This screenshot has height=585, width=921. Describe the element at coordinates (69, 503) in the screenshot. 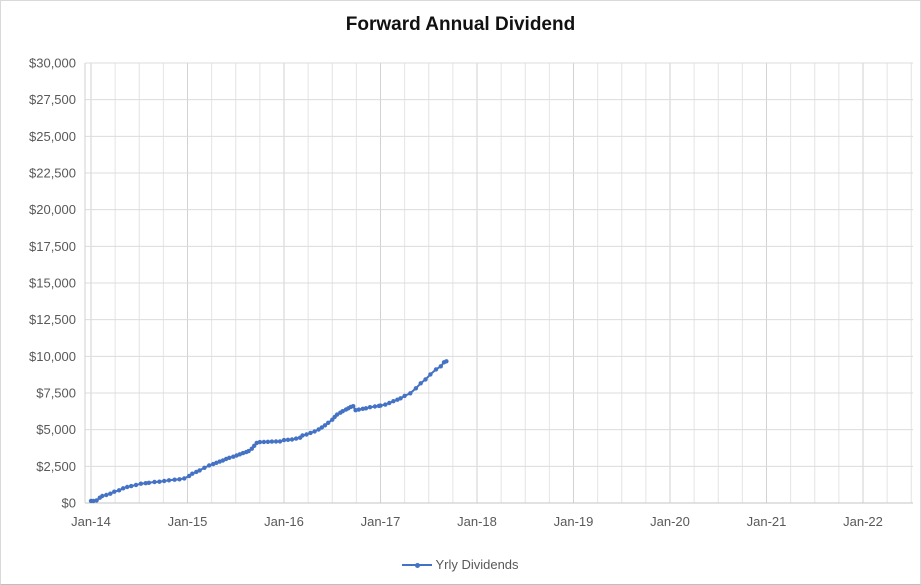

I see `y-tick-label: $0` at that location.